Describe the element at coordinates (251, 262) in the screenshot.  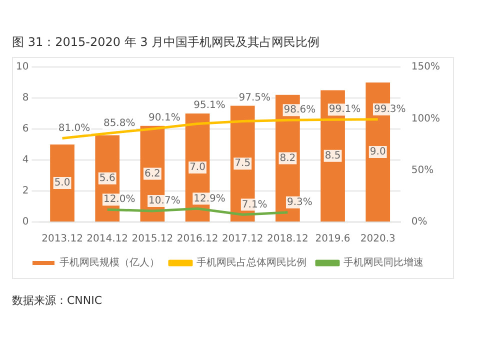
I see `legend-label: 手机网民占总体网民比例` at that location.